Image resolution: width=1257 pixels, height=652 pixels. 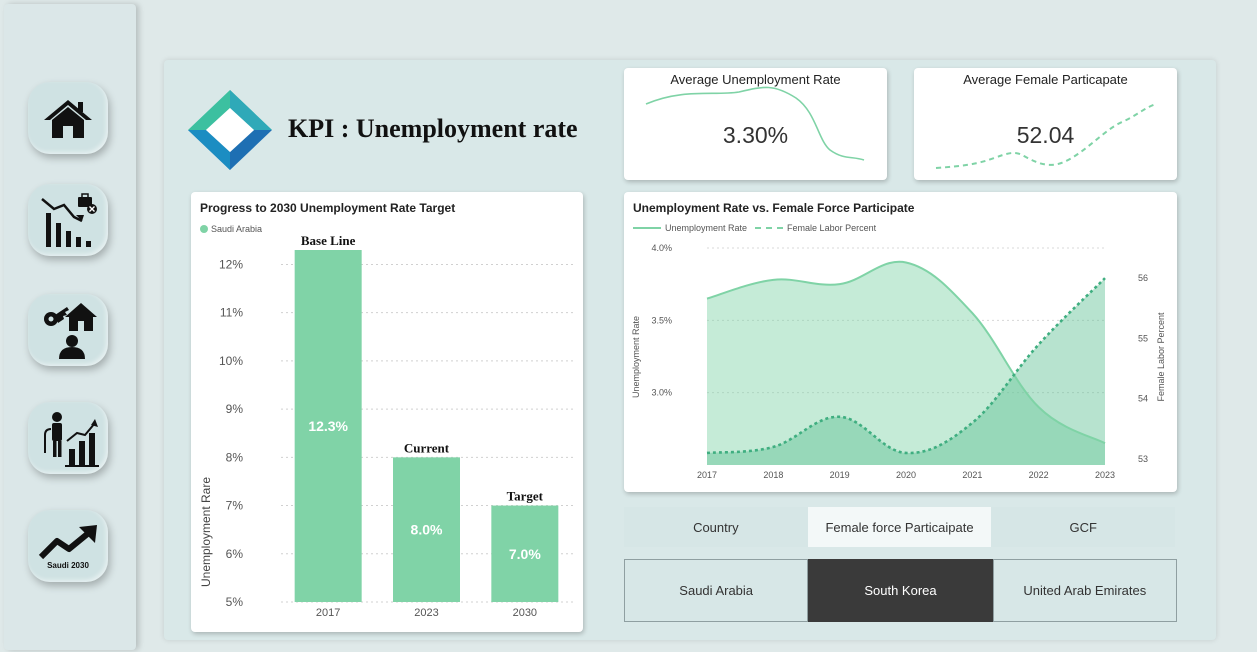 What do you see at coordinates (769, 228) in the screenshot?
I see `legend-line-dashed` at bounding box center [769, 228].